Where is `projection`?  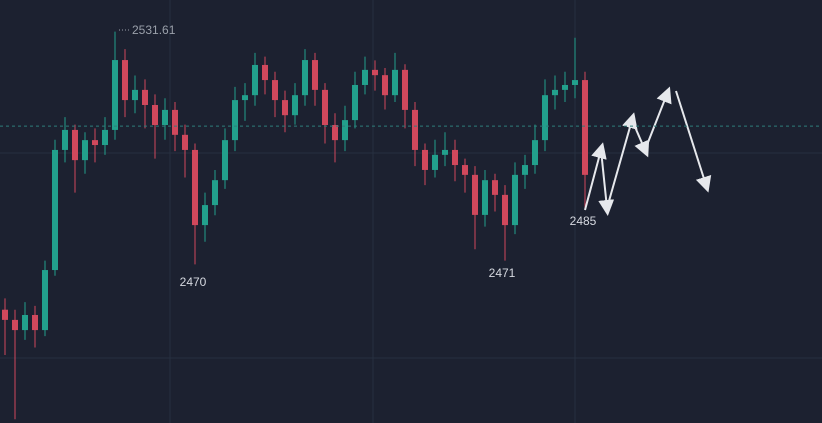 projection is located at coordinates (648, 151).